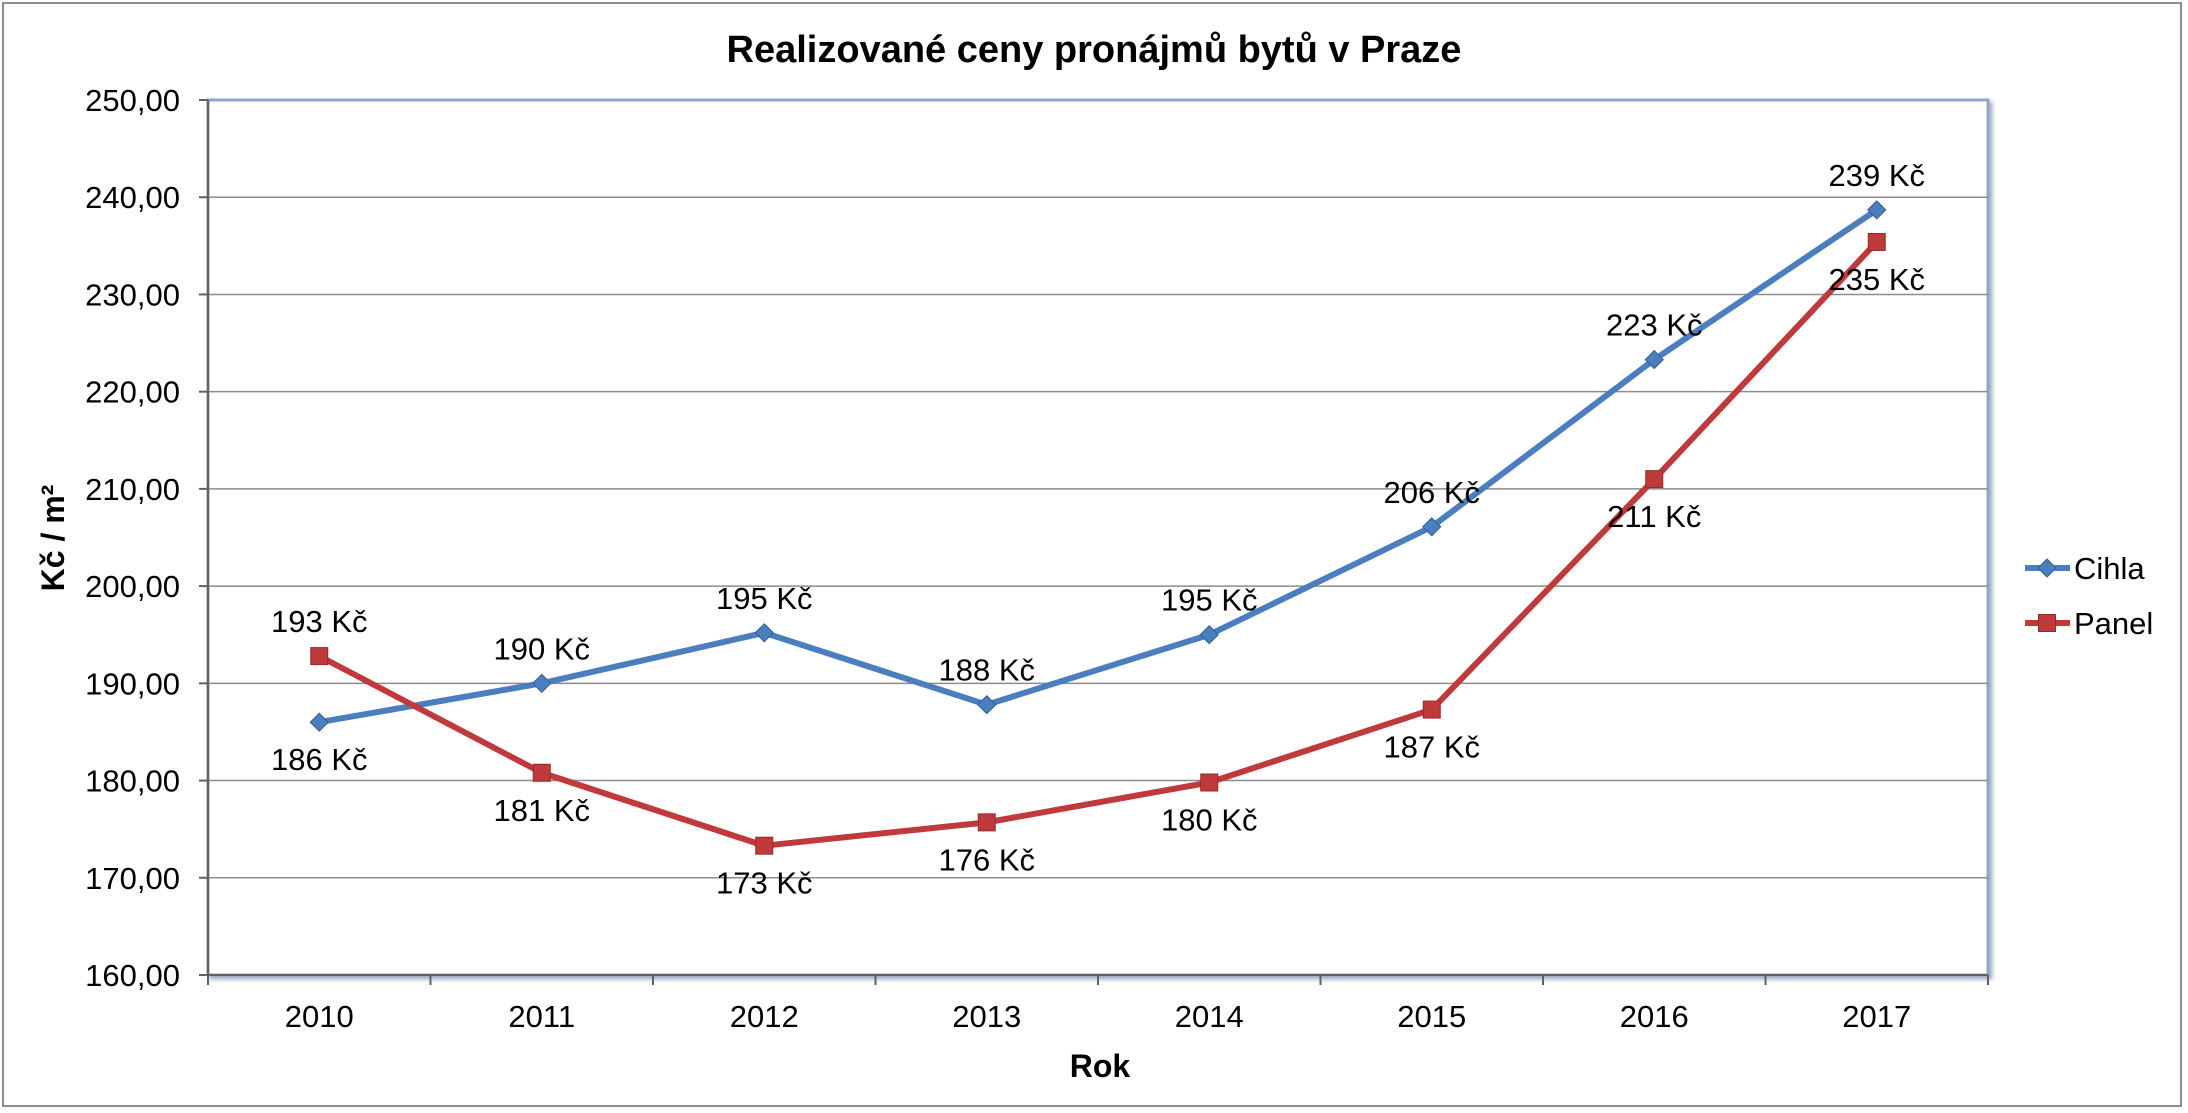 This screenshot has width=2188, height=1113. I want to click on y-tick-label: 220,00, so click(132, 392).